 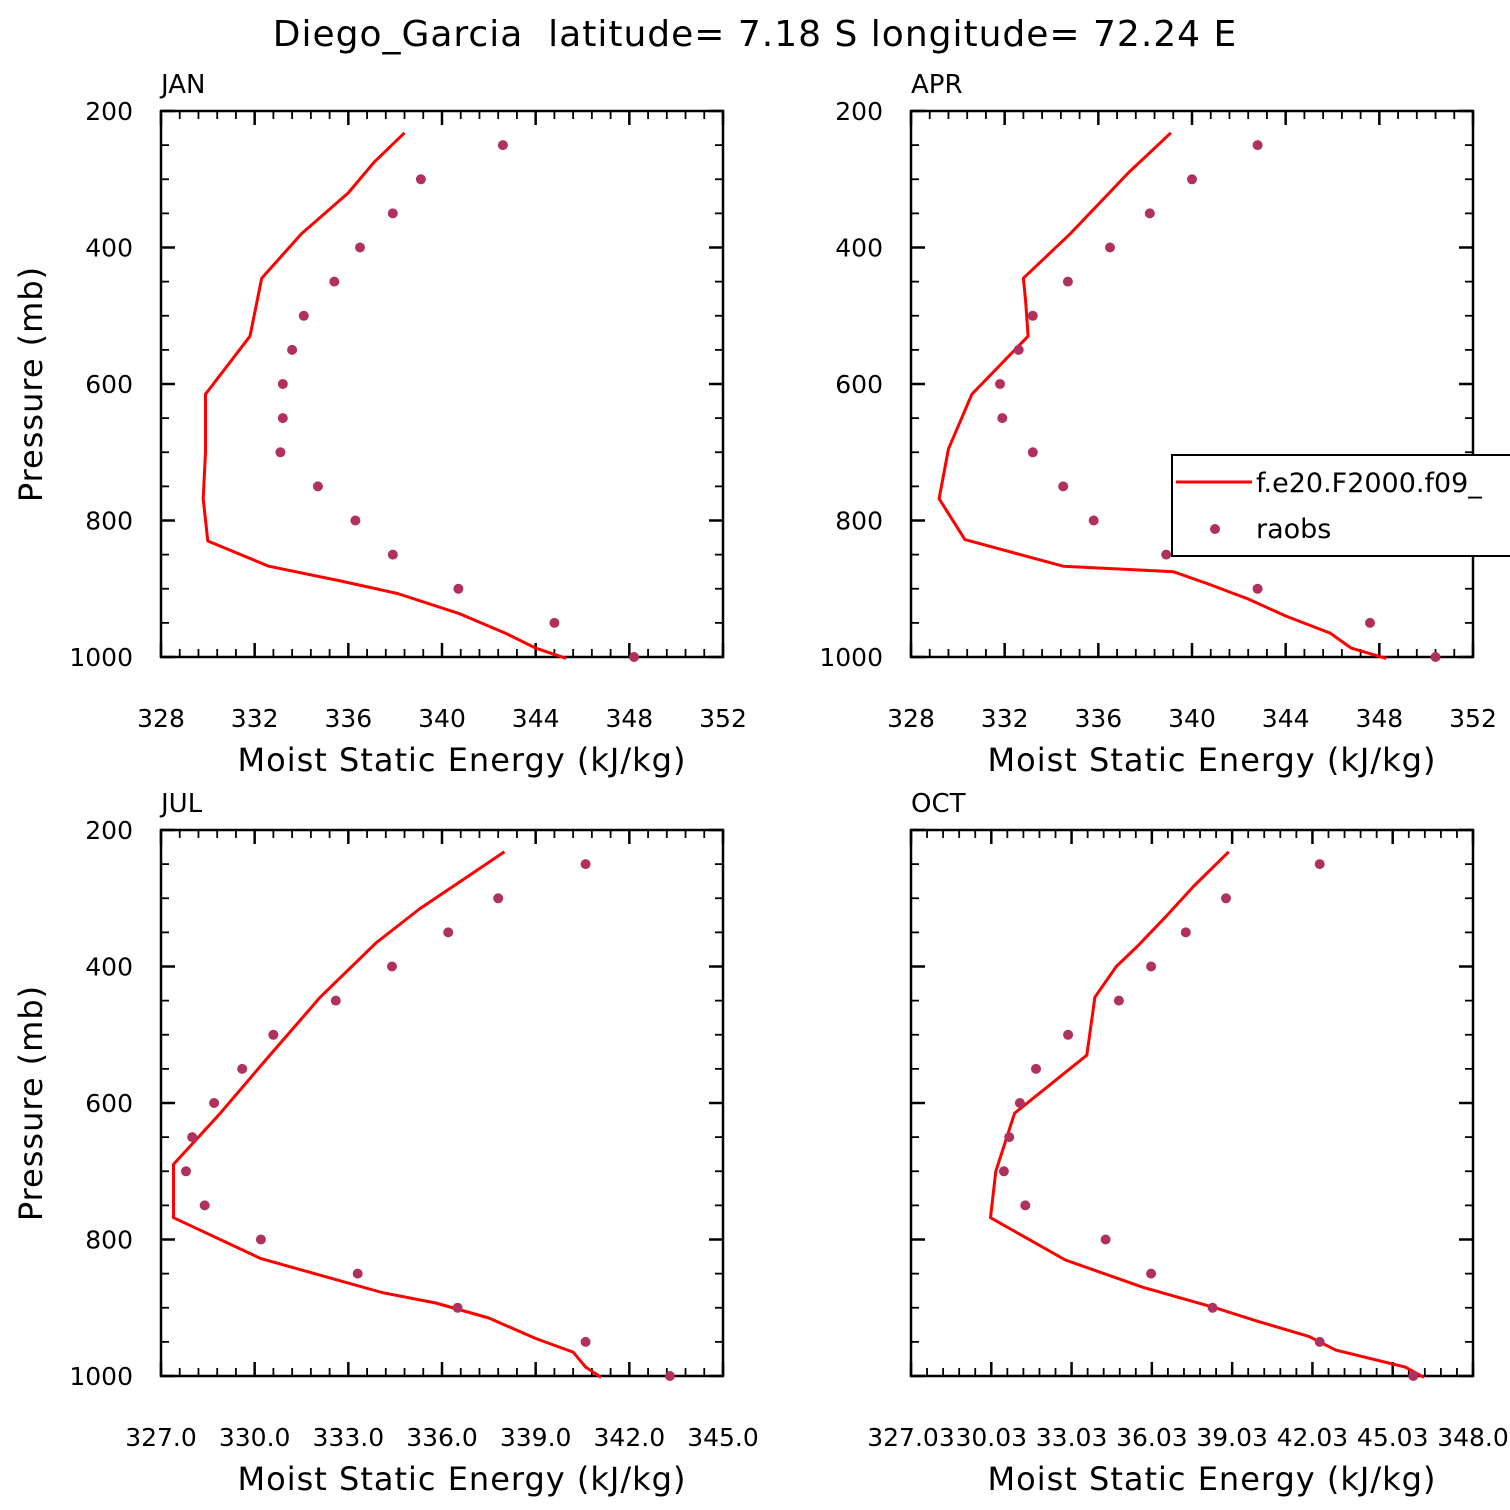 I want to click on legend-label-raobs: raobs, so click(x=1293, y=529).